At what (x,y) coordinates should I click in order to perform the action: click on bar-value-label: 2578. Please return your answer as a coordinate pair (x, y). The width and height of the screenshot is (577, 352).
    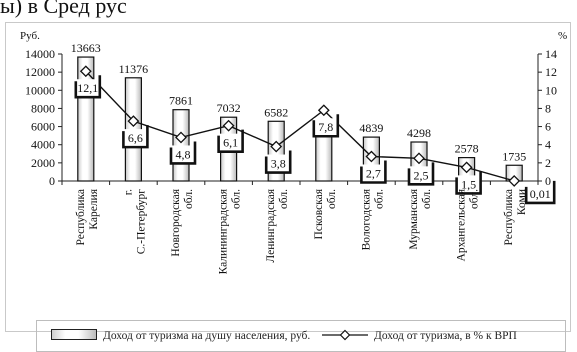
    Looking at the image, I should click on (467, 149).